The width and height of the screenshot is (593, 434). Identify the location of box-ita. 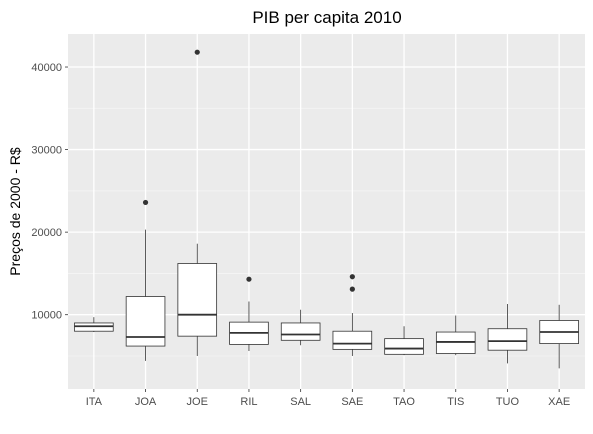
(94, 325).